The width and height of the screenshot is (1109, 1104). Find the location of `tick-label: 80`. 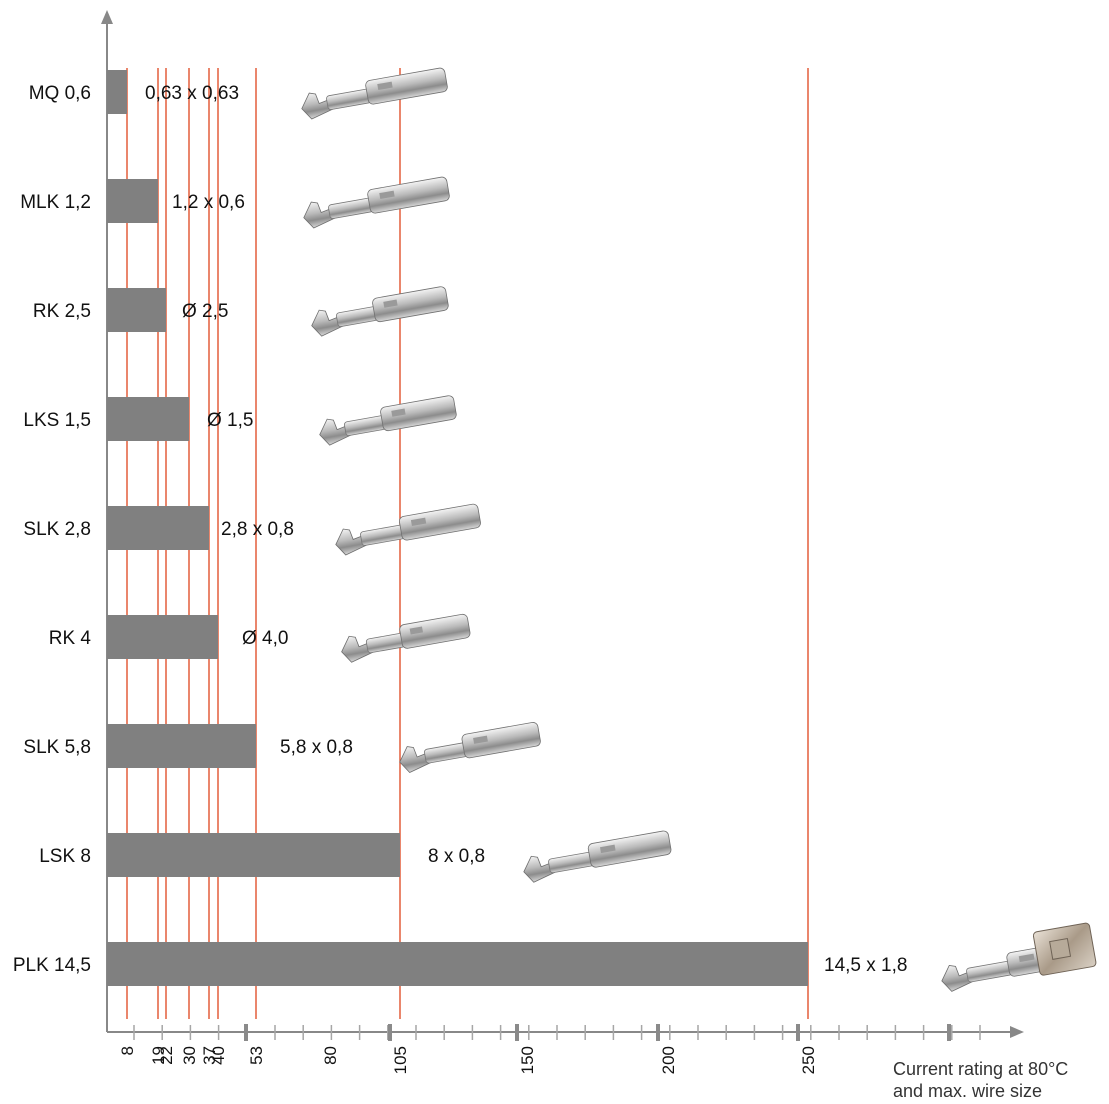

tick-label: 80 is located at coordinates (330, 1055).